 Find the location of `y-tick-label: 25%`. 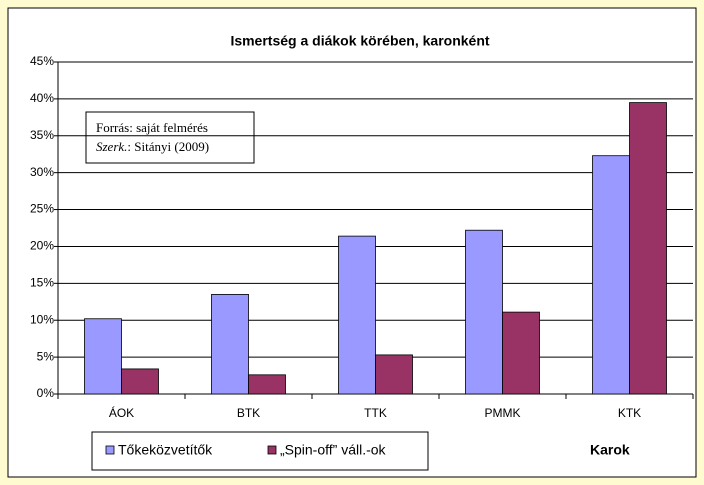

y-tick-label: 25% is located at coordinates (42, 209).